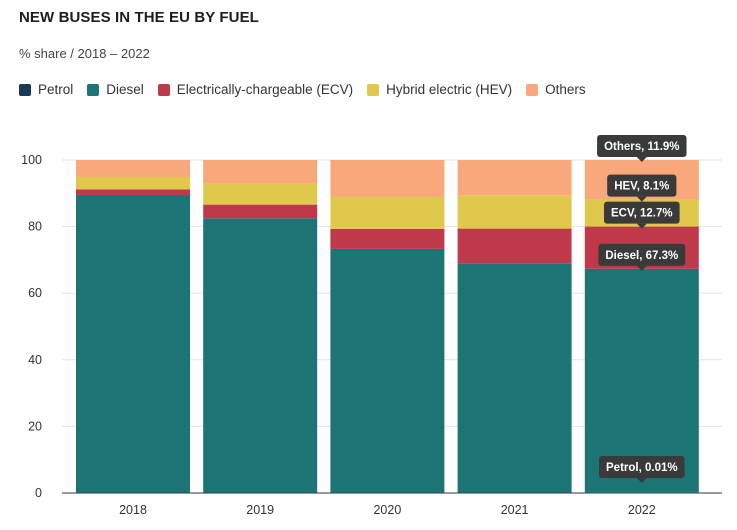  Describe the element at coordinates (515, 510) in the screenshot. I see `x-tick-label: 2021` at that location.